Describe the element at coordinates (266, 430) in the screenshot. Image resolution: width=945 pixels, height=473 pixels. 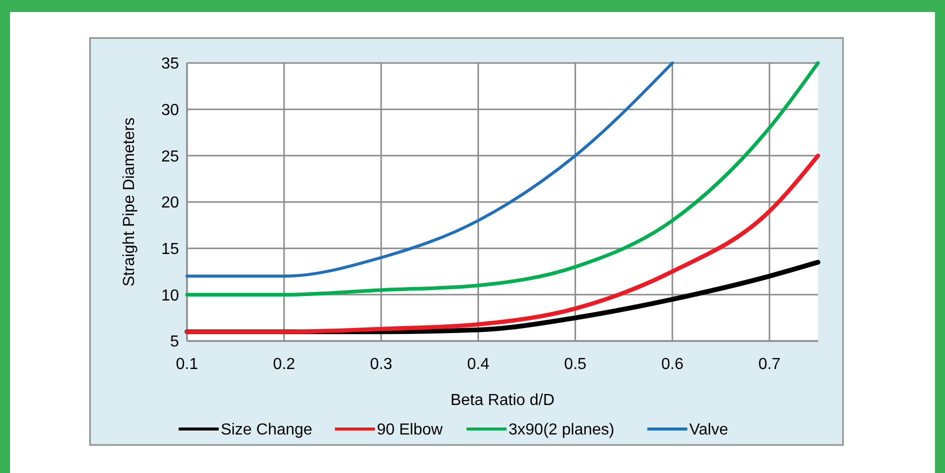
I see `legend-label: Size Change` at that location.